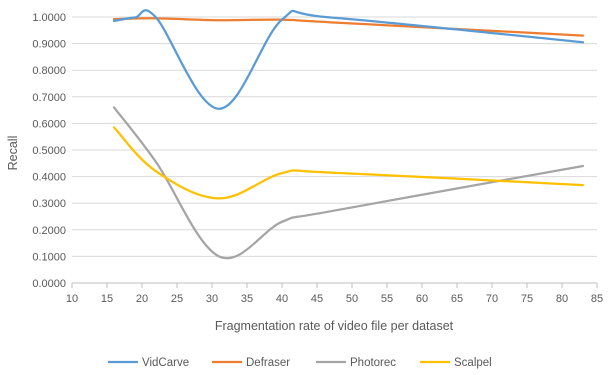 Image resolution: width=608 pixels, height=375 pixels. What do you see at coordinates (562, 299) in the screenshot?
I see `x-tick-label: 80` at bounding box center [562, 299].